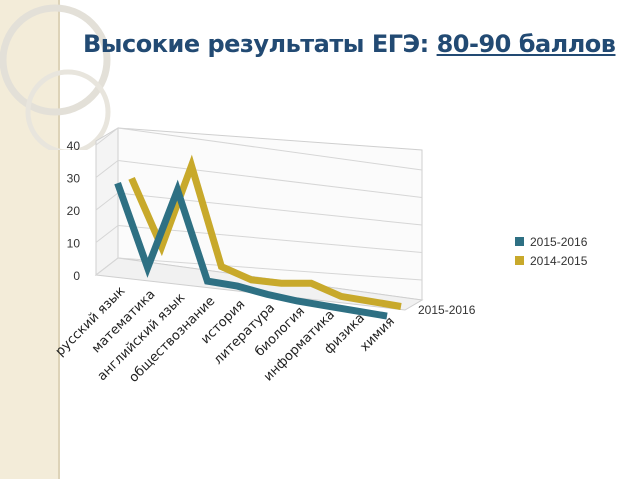 This screenshot has width=638, height=479. What do you see at coordinates (519, 260) in the screenshot?
I see `legend-swatch-2014-2015` at bounding box center [519, 260].